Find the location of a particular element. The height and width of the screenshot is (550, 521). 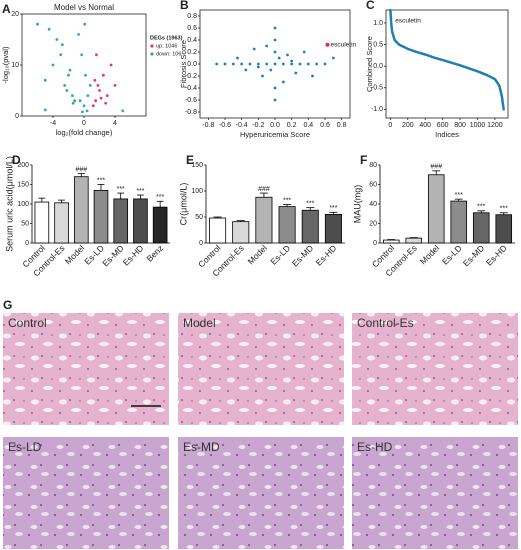

y-tick-label: 80 is located at coordinates (373, 165).